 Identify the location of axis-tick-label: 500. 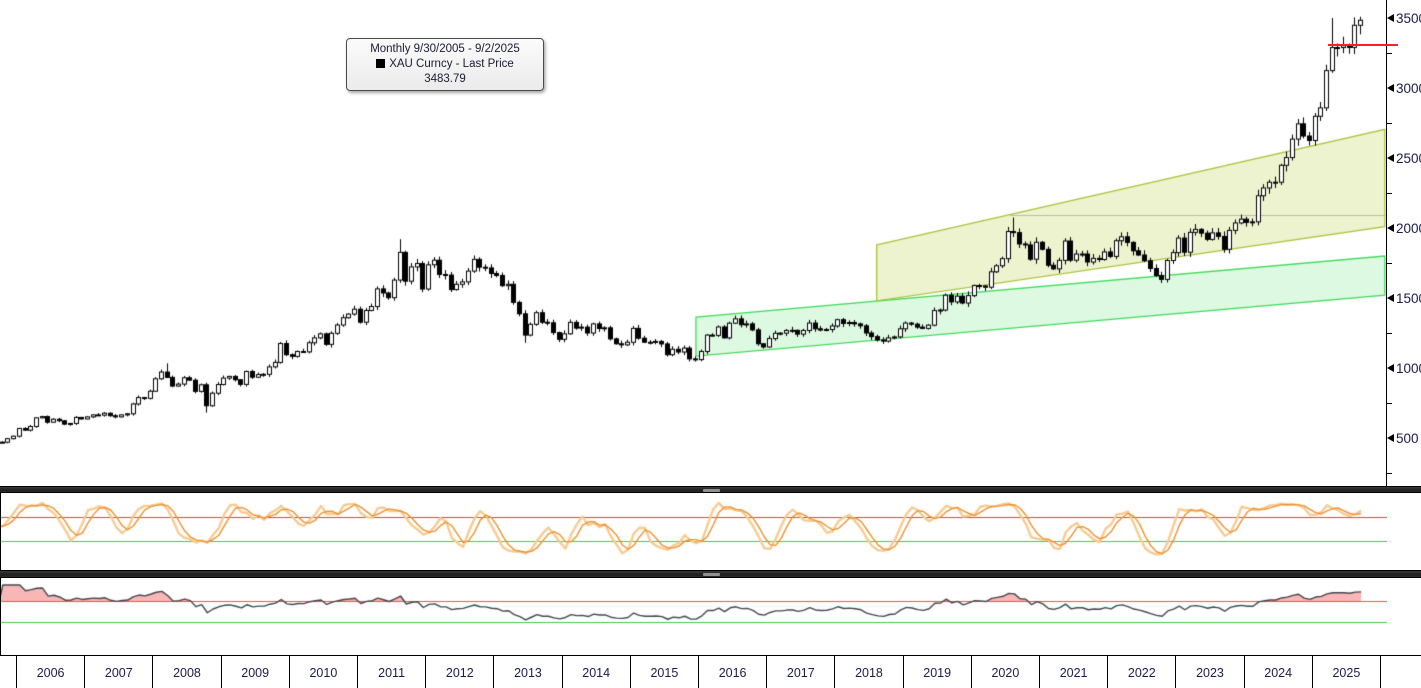
(1403, 438).